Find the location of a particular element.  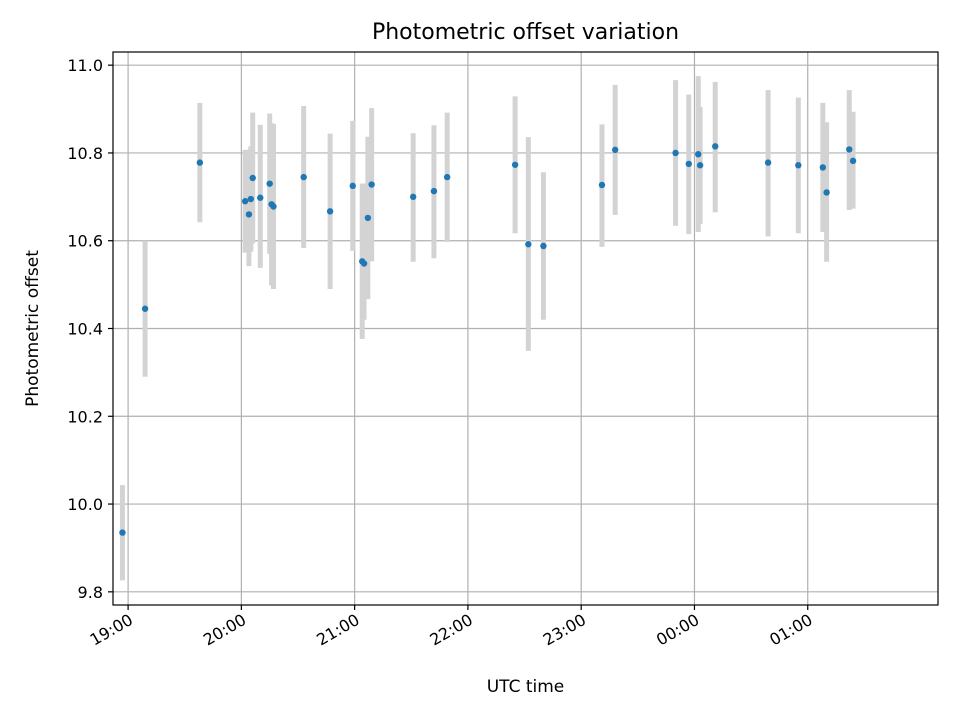

y-axis-label: Photometric offset is located at coordinates (33, 328).